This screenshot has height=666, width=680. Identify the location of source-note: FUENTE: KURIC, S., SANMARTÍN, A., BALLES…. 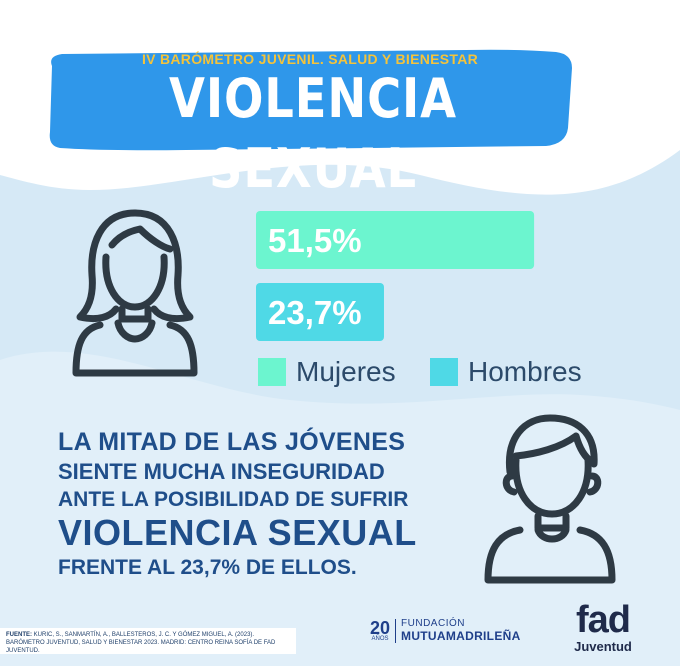
(148, 641).